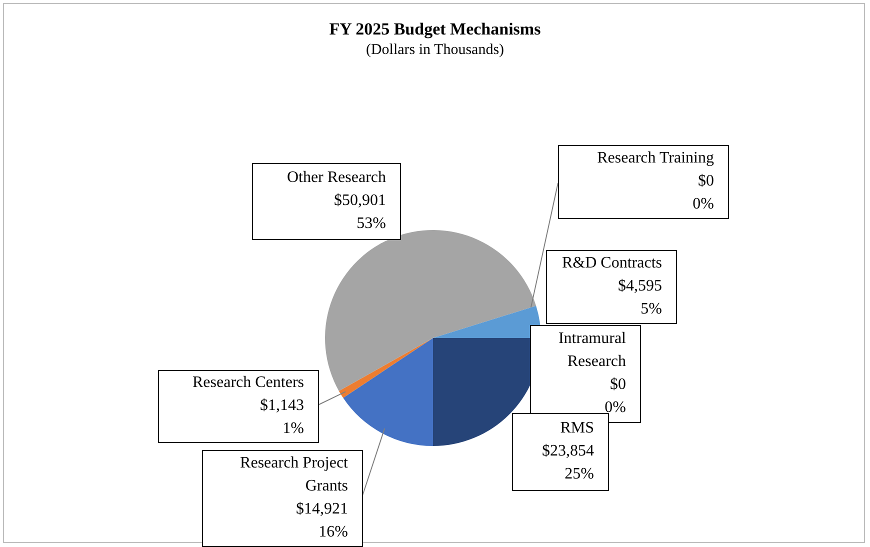  Describe the element at coordinates (577, 428) in the screenshot. I see `slice-label: RMS` at that location.